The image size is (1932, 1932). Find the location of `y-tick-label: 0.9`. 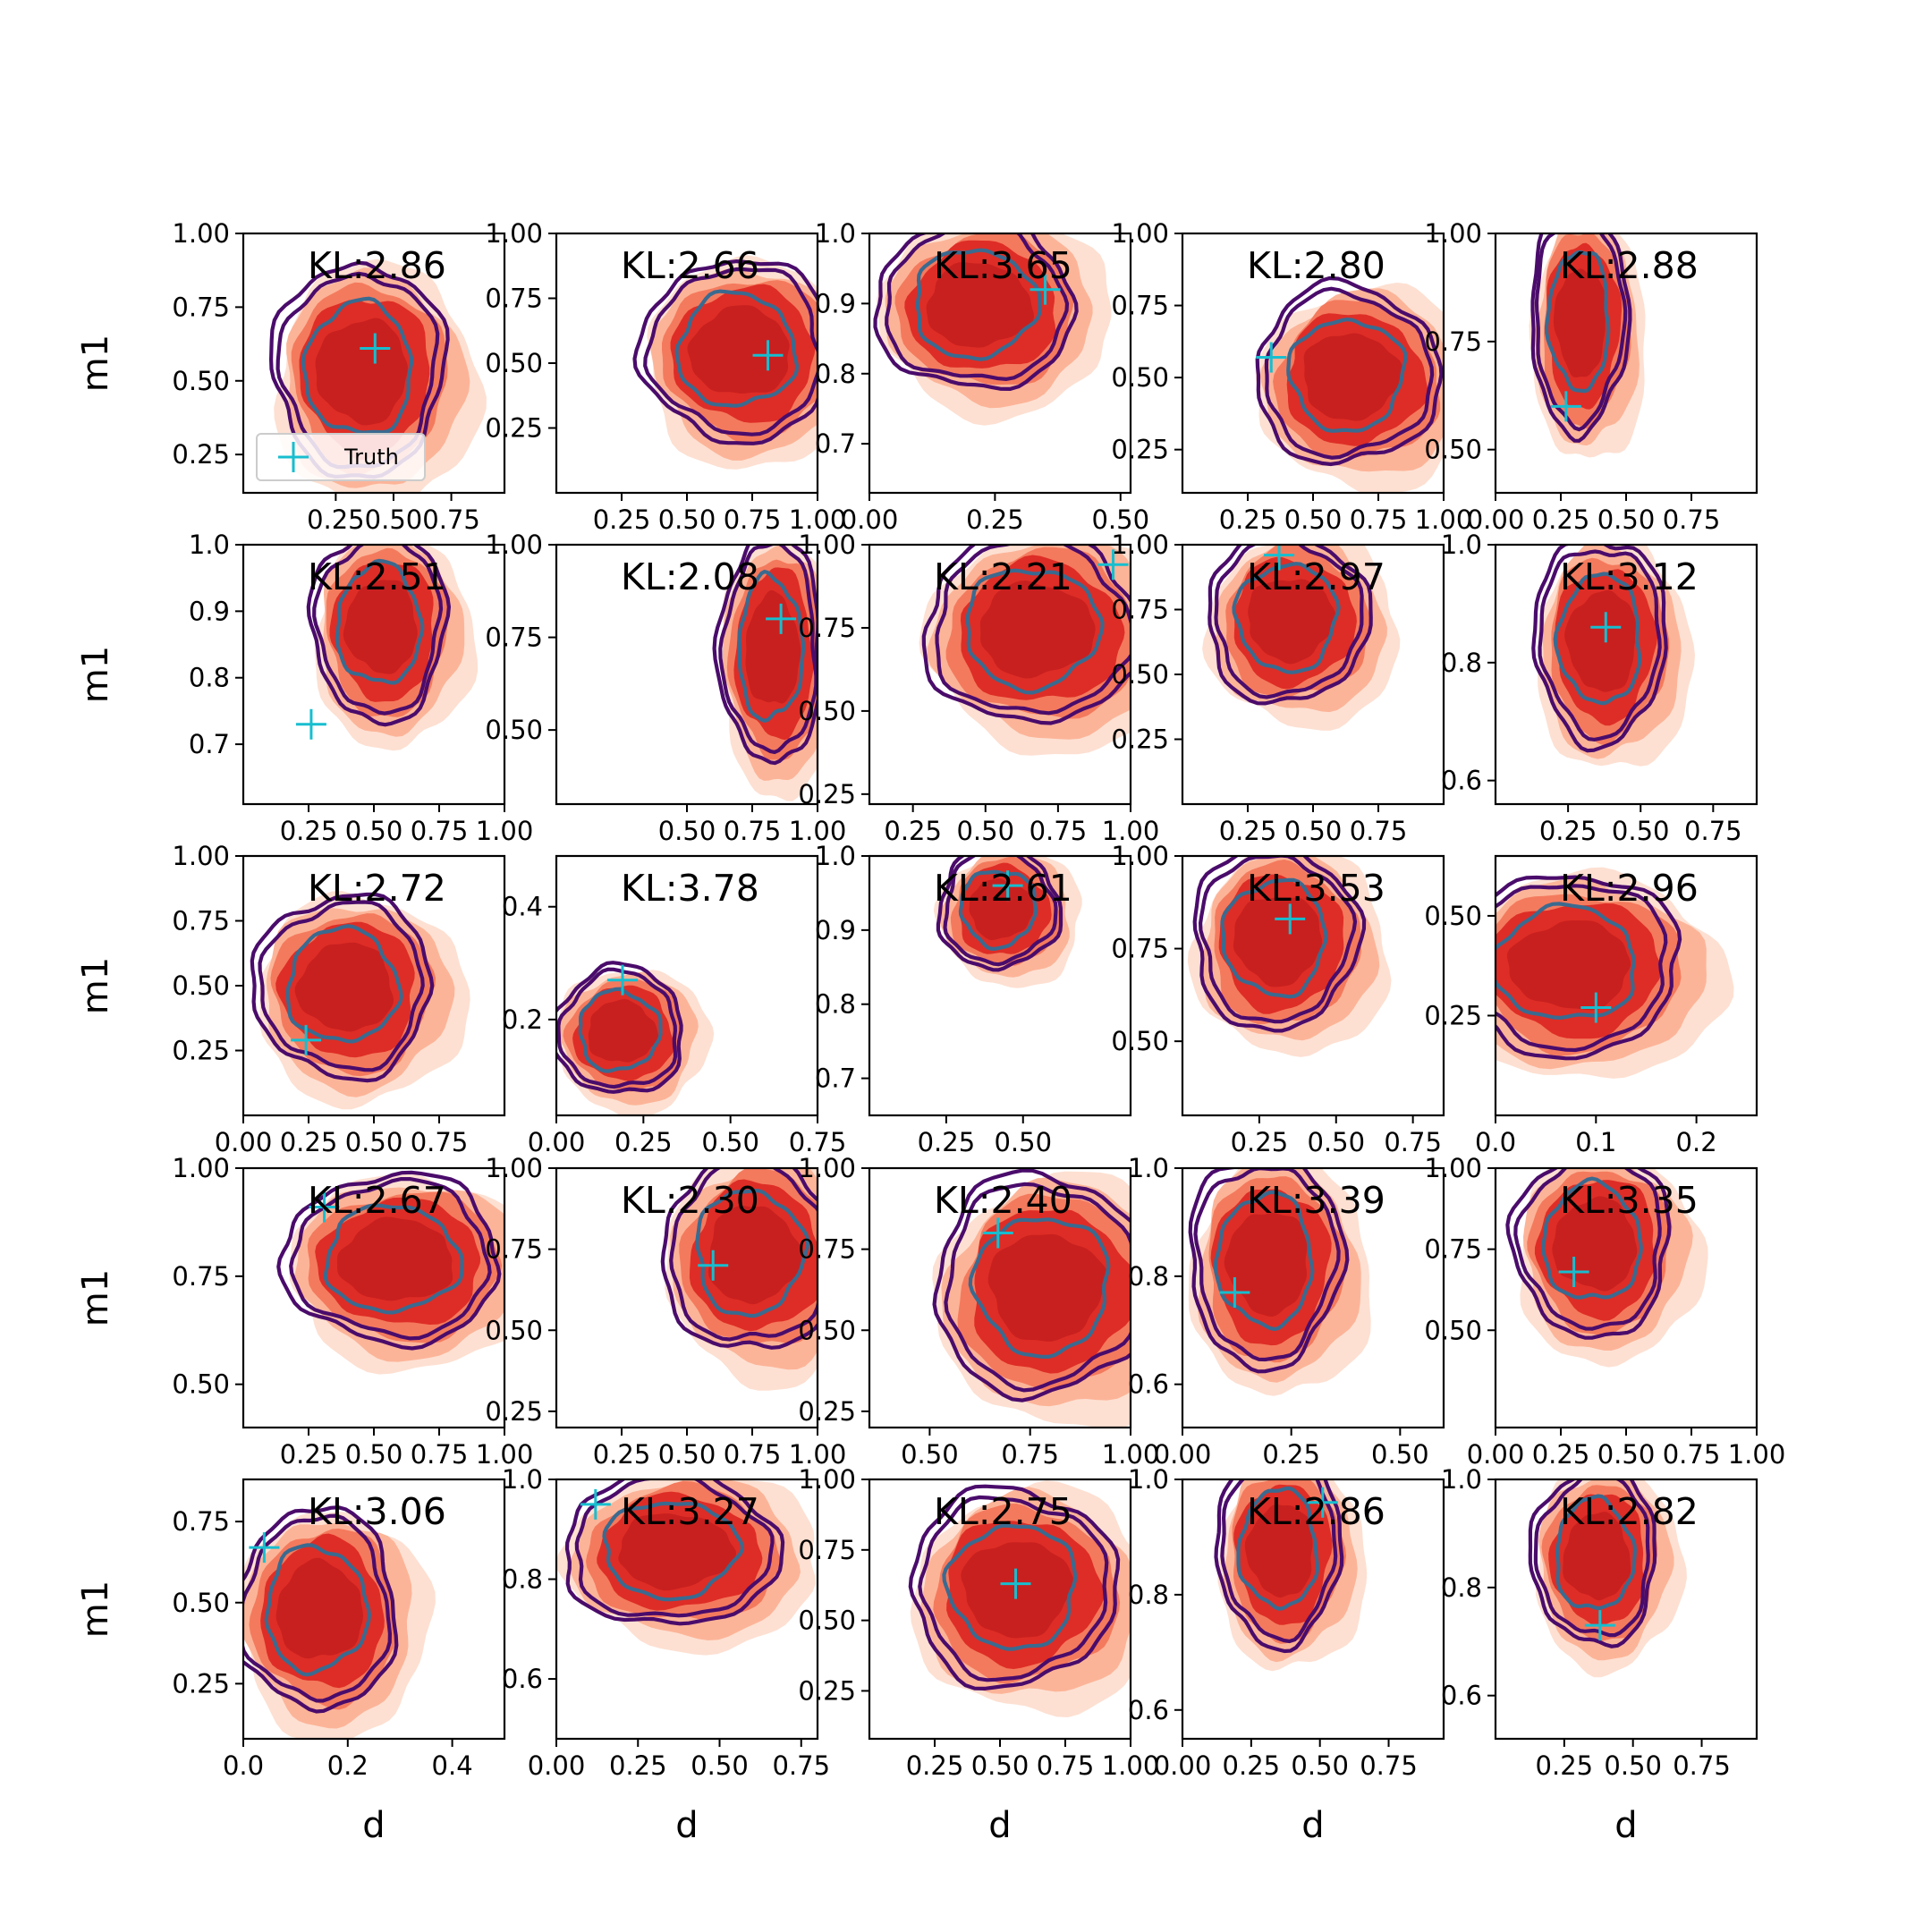

y-tick-label: 0.9 is located at coordinates (835, 303).